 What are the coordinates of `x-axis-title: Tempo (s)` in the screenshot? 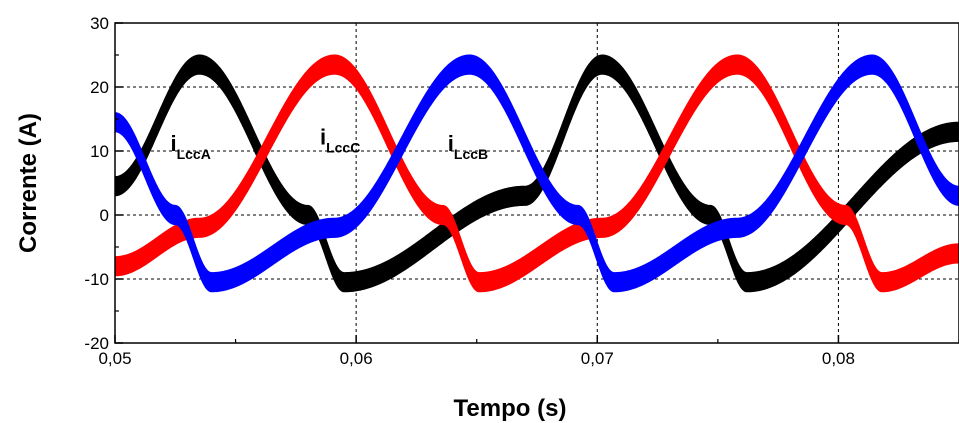 It's located at (510, 408).